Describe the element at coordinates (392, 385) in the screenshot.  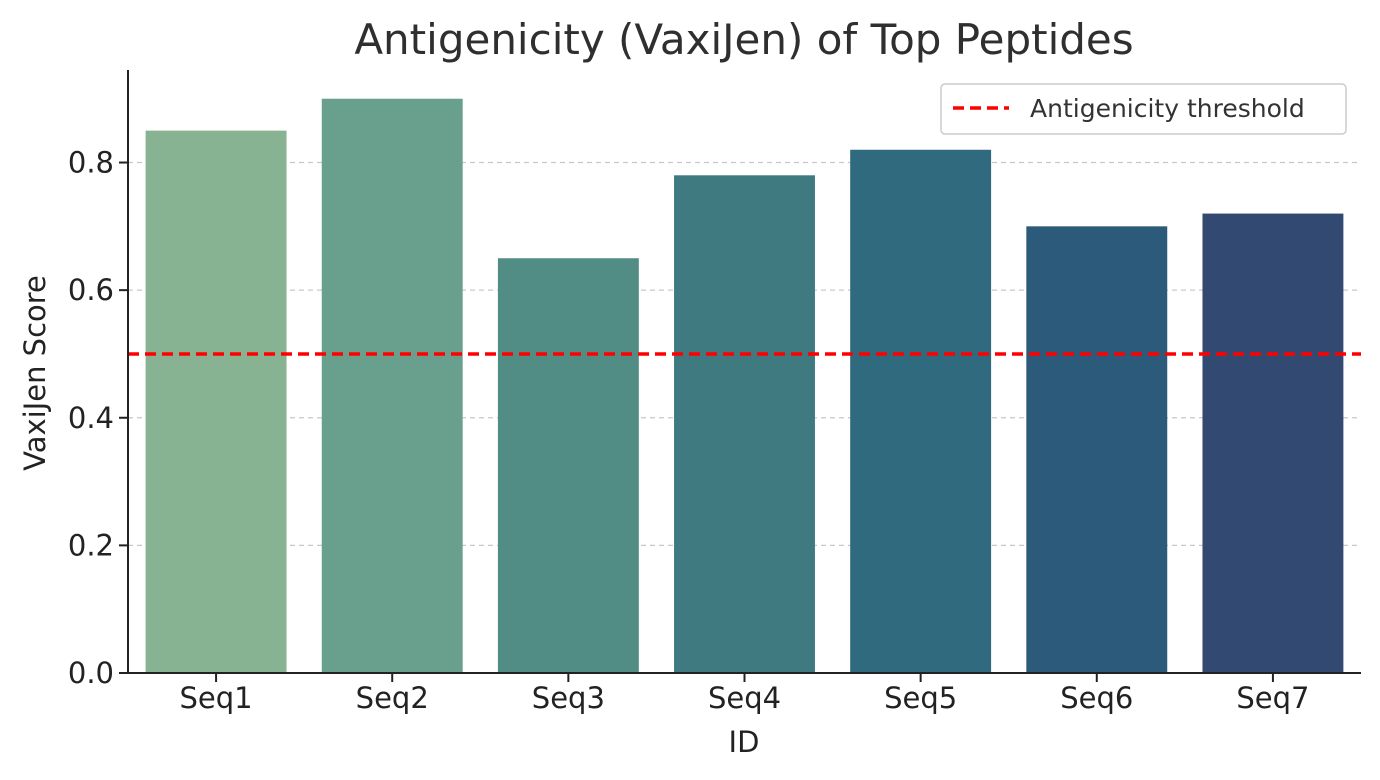
I see `bar-seq2` at that location.